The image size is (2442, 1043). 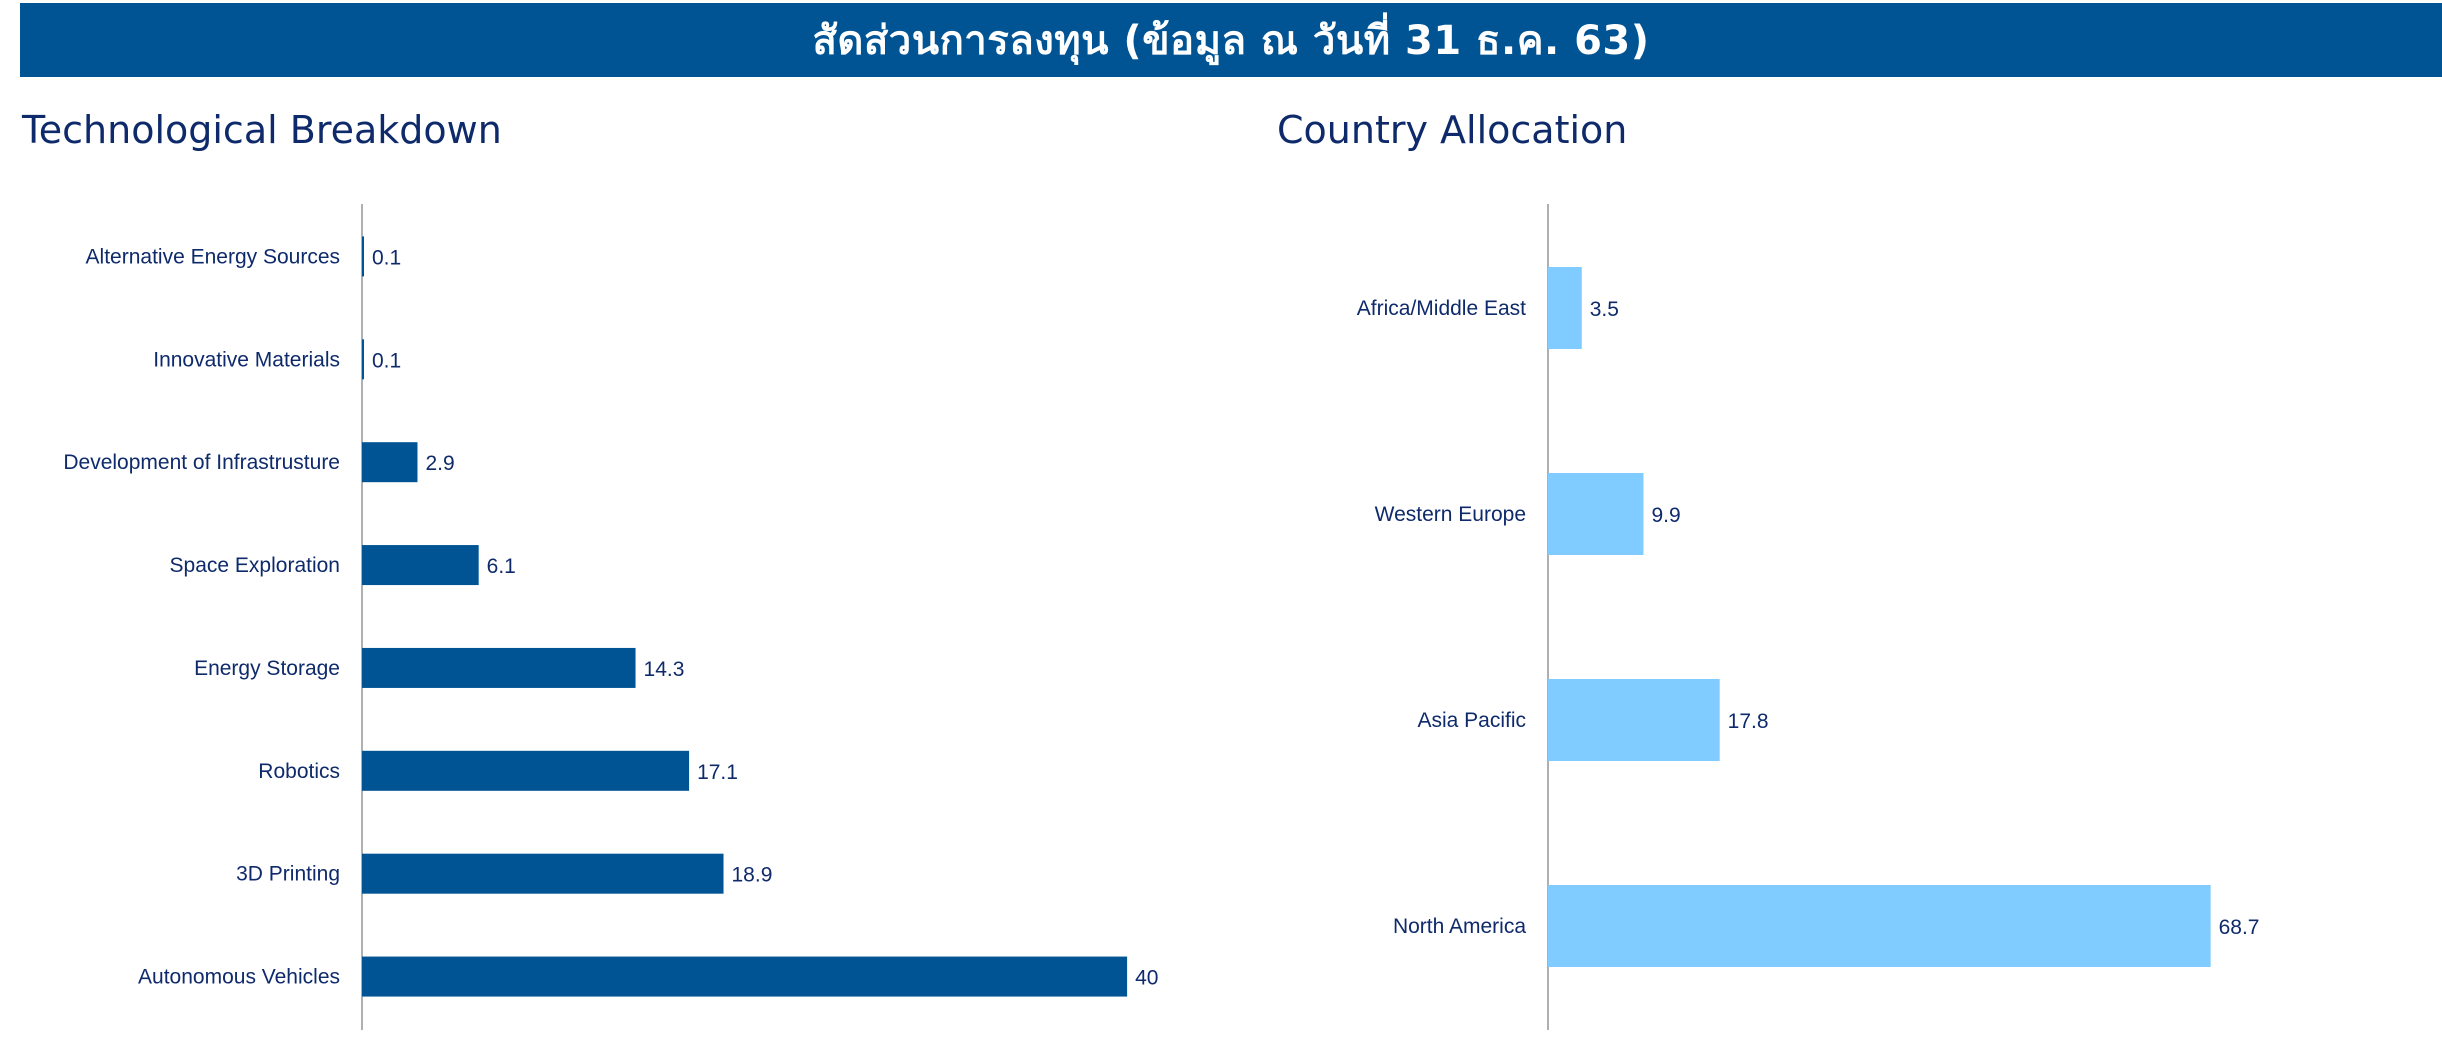 I want to click on country-category-label: Africa/Middle East, so click(x=1441, y=308).